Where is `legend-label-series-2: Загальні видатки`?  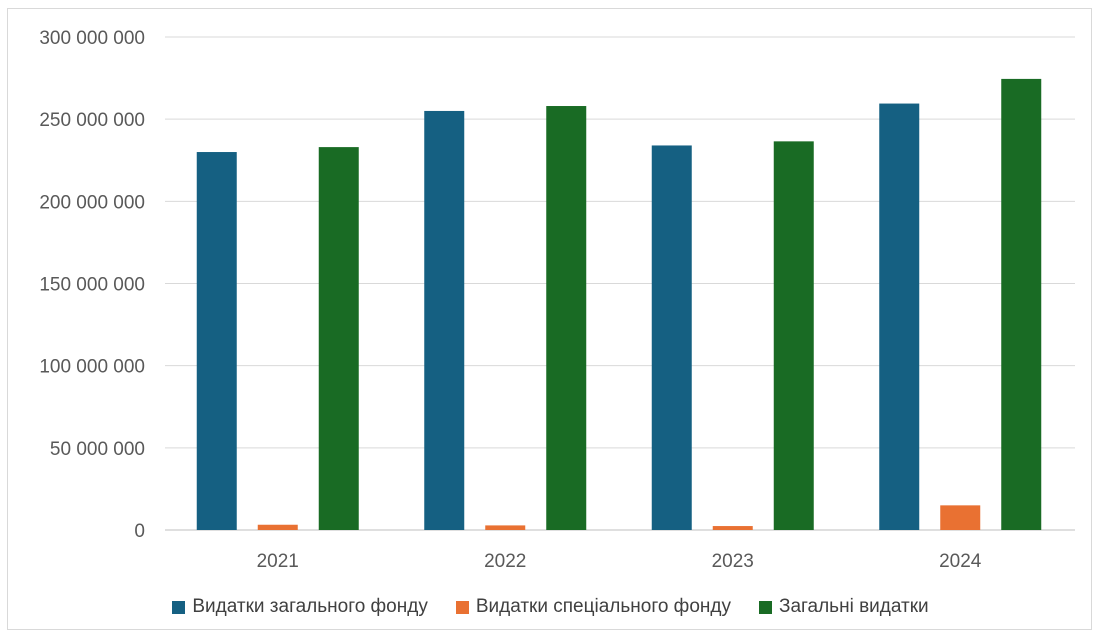
legend-label-series-2: Загальні видатки is located at coordinates (853, 606).